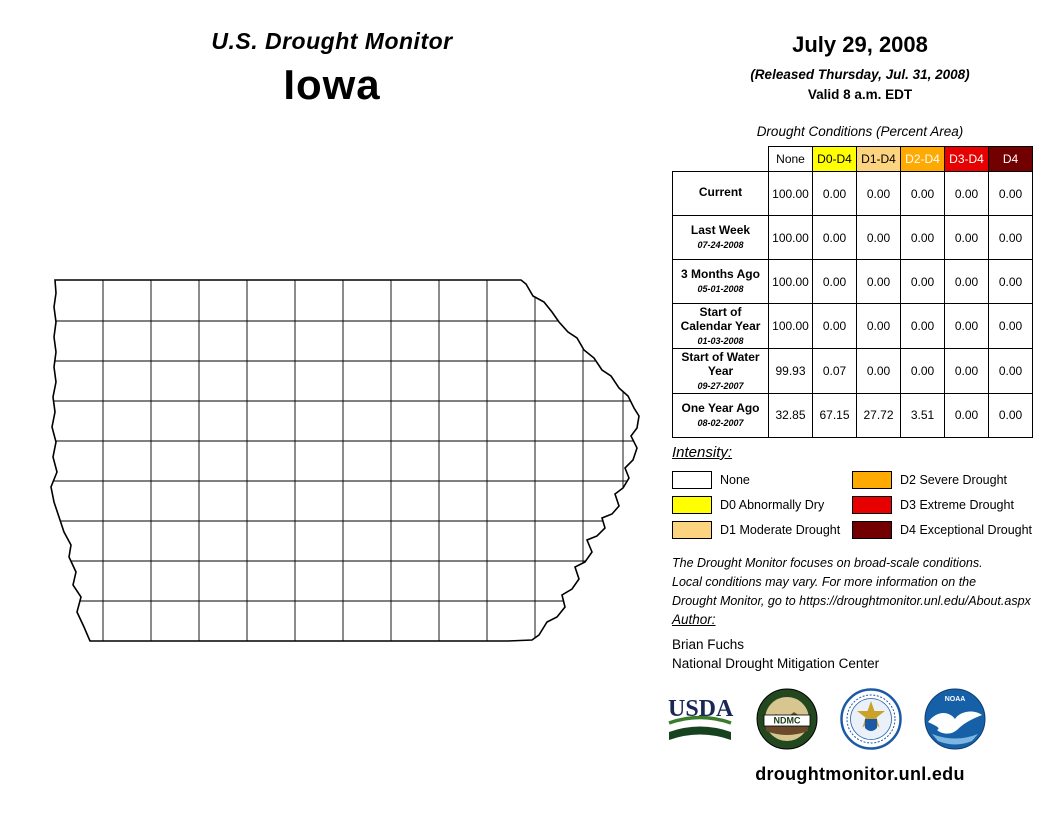 This screenshot has height=816, width=1056. I want to click on table-header-row: None D0-D4 D1-D4 D2-D4 D3-D4 D4, so click(852, 159).